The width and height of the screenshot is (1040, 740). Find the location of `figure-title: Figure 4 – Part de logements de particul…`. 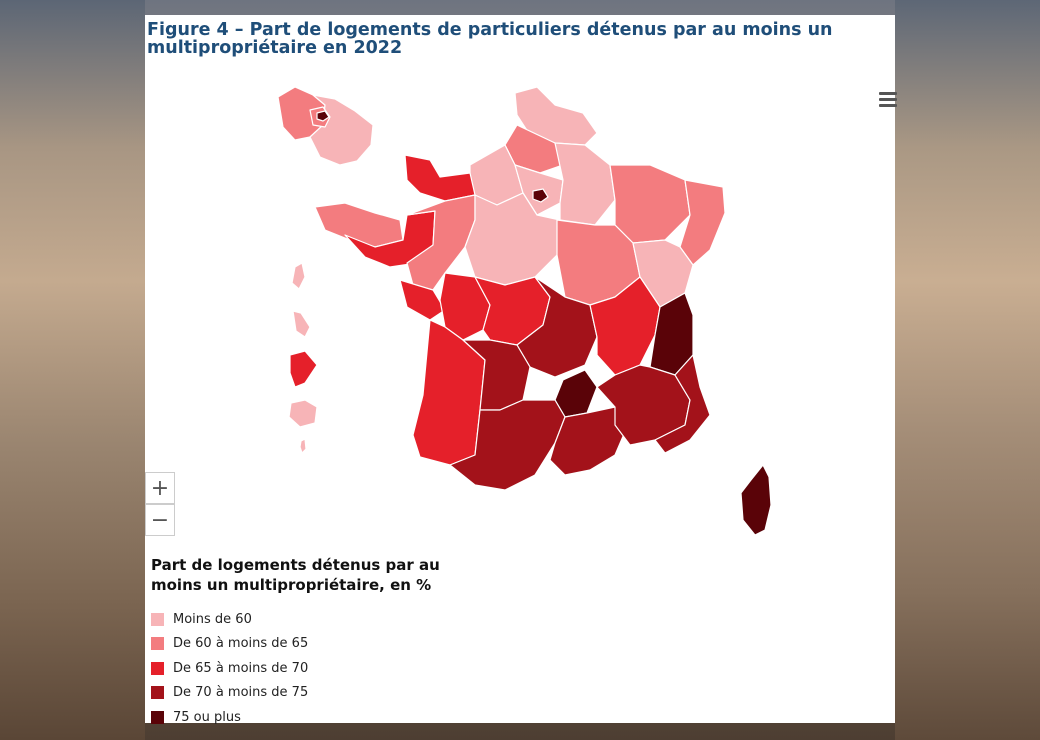

figure-title: Figure 4 – Part de logements de particul… is located at coordinates (490, 39).